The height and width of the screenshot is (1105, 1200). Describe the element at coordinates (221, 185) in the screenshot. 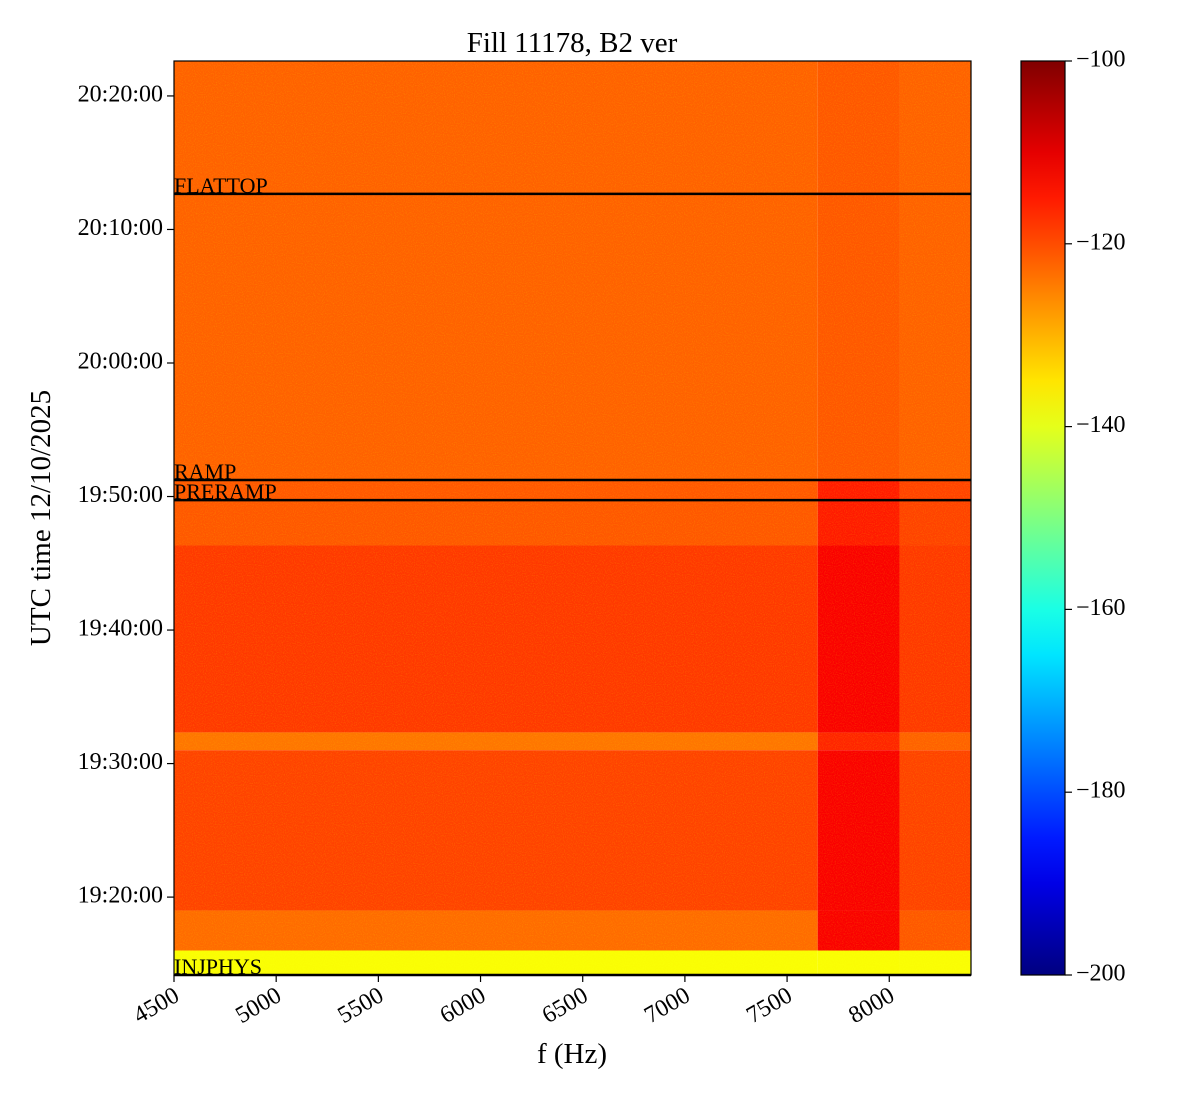

I see `event-label: FLATTOP` at that location.